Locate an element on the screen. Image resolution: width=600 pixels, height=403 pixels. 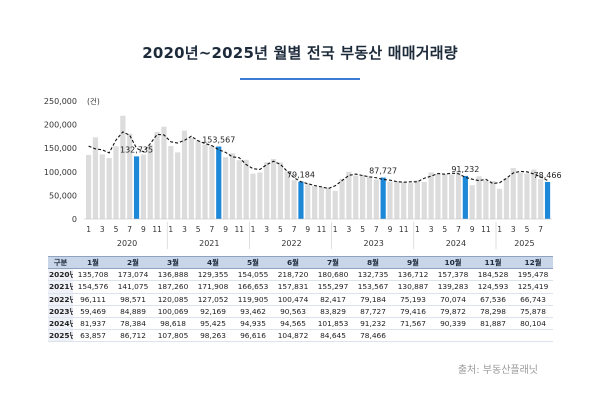
year-label: 2023 is located at coordinates (374, 243).